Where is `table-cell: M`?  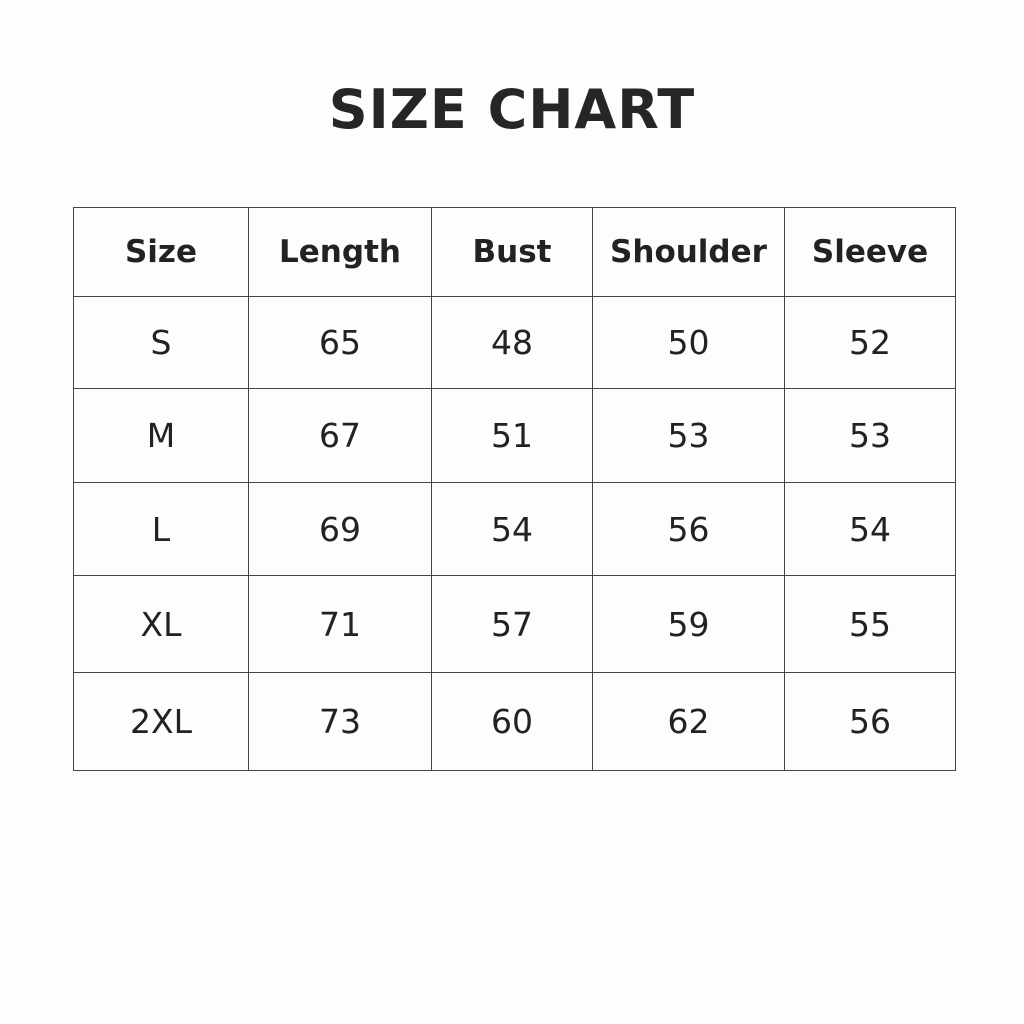
table-cell: M is located at coordinates (161, 435).